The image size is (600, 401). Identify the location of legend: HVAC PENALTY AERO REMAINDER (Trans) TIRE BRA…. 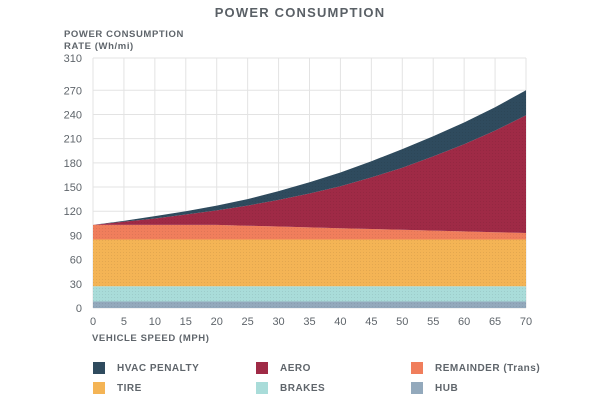
(300, 378).